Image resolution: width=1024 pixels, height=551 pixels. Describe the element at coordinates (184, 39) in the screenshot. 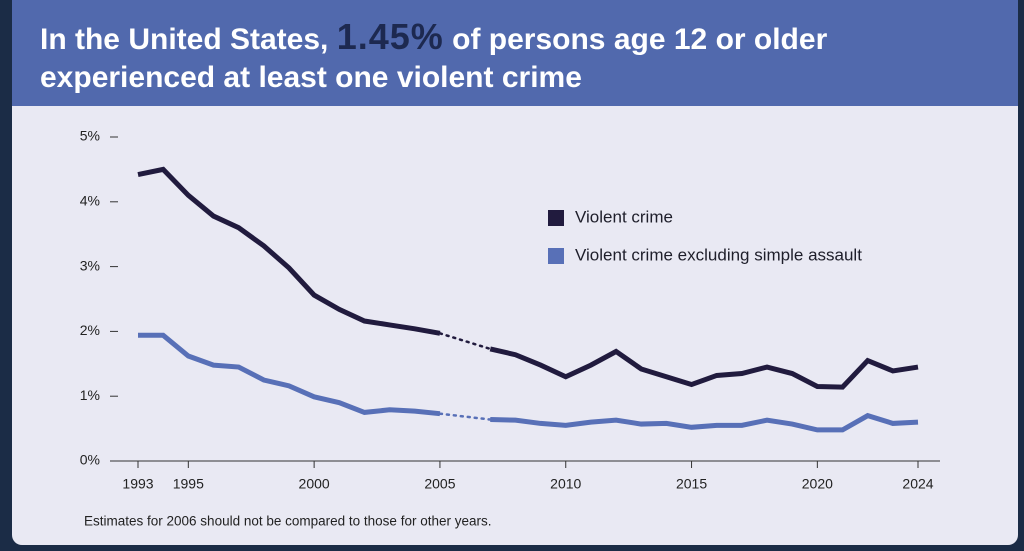

I see `headline-text: In the United States,` at that location.